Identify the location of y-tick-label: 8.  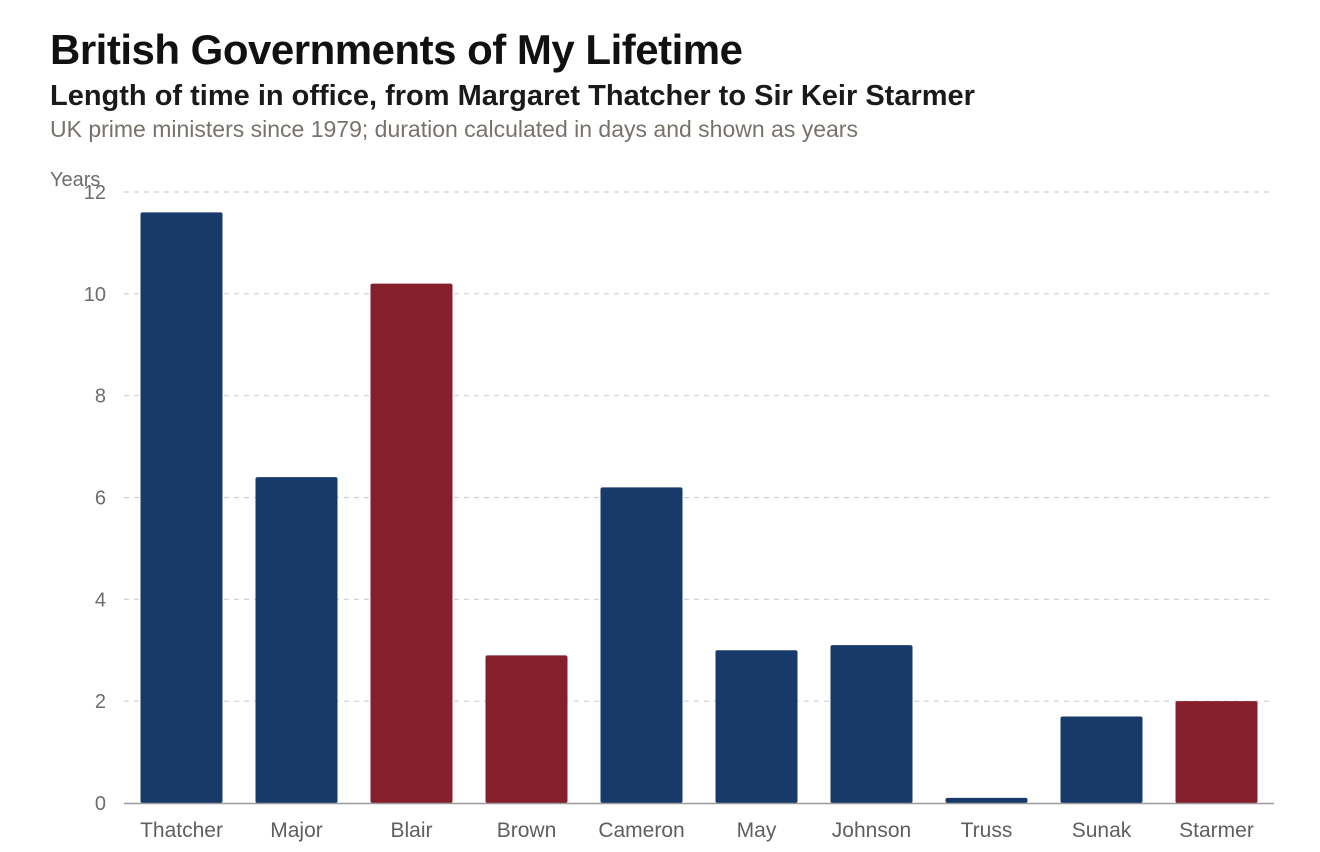
(100, 397).